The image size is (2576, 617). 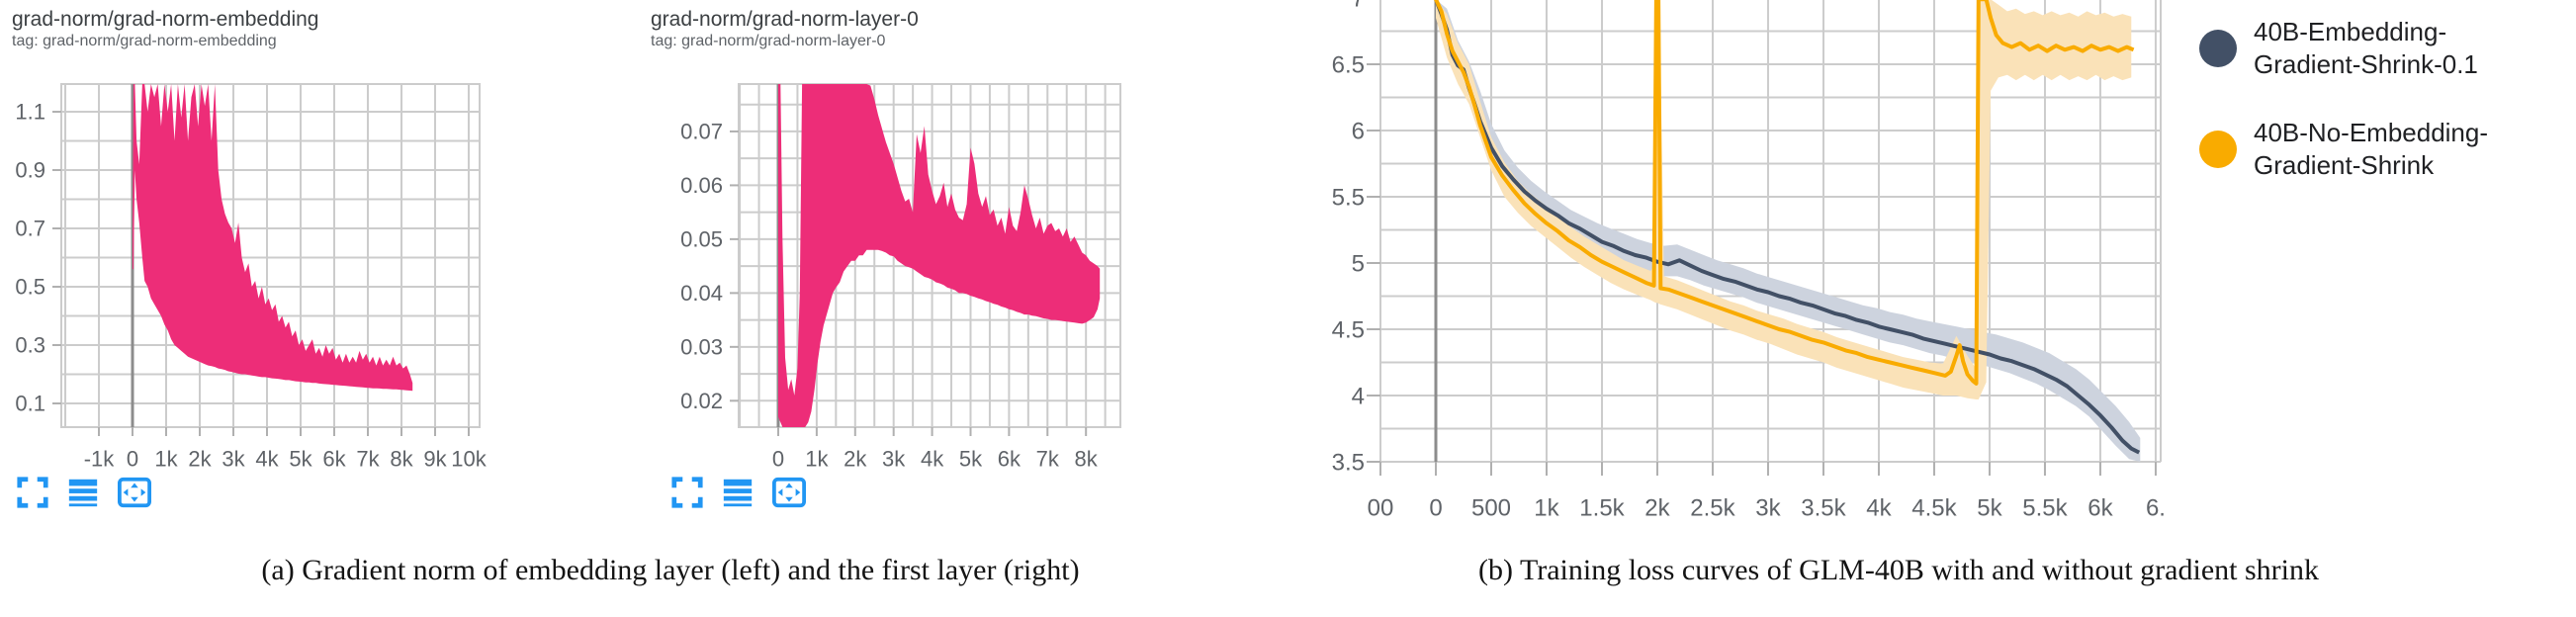 I want to click on svg-text: 5.5k, so click(x=2045, y=507).